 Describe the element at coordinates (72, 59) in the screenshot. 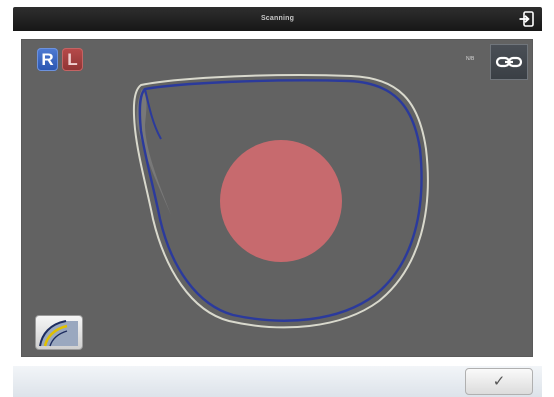

I see `left-eye-button: L` at that location.